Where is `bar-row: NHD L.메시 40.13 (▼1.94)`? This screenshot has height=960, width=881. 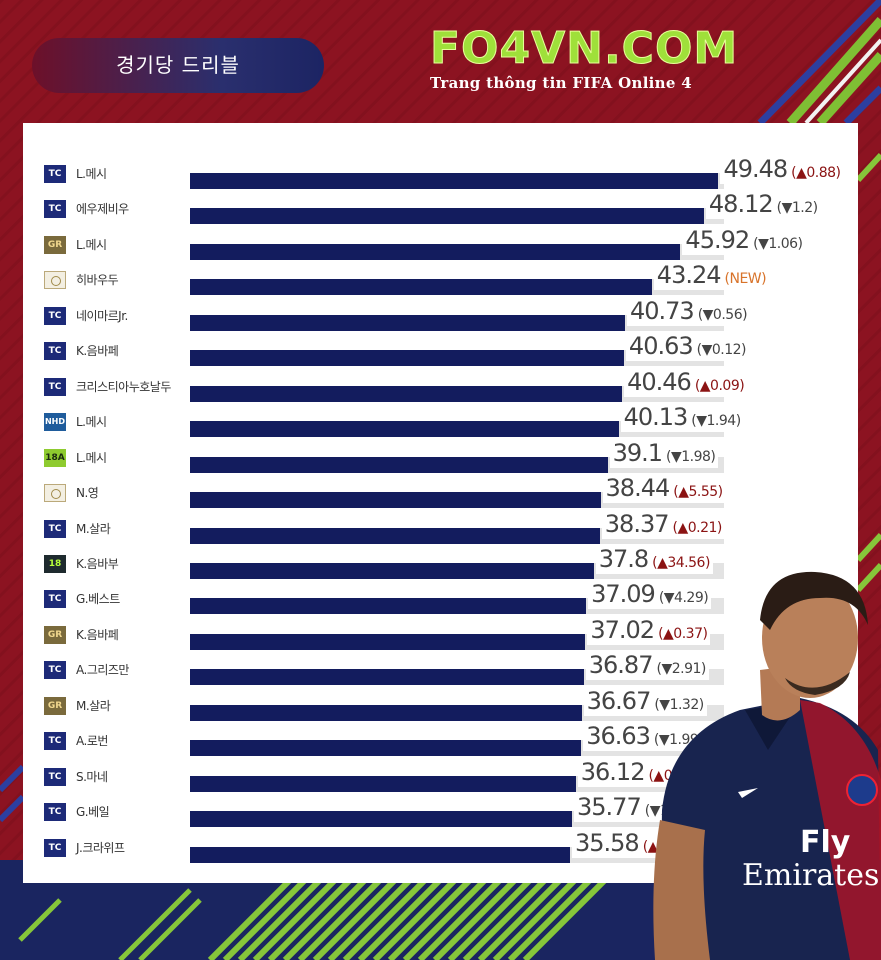 bar-row: NHD L.메시 40.13 (▼1.94) is located at coordinates (440, 421).